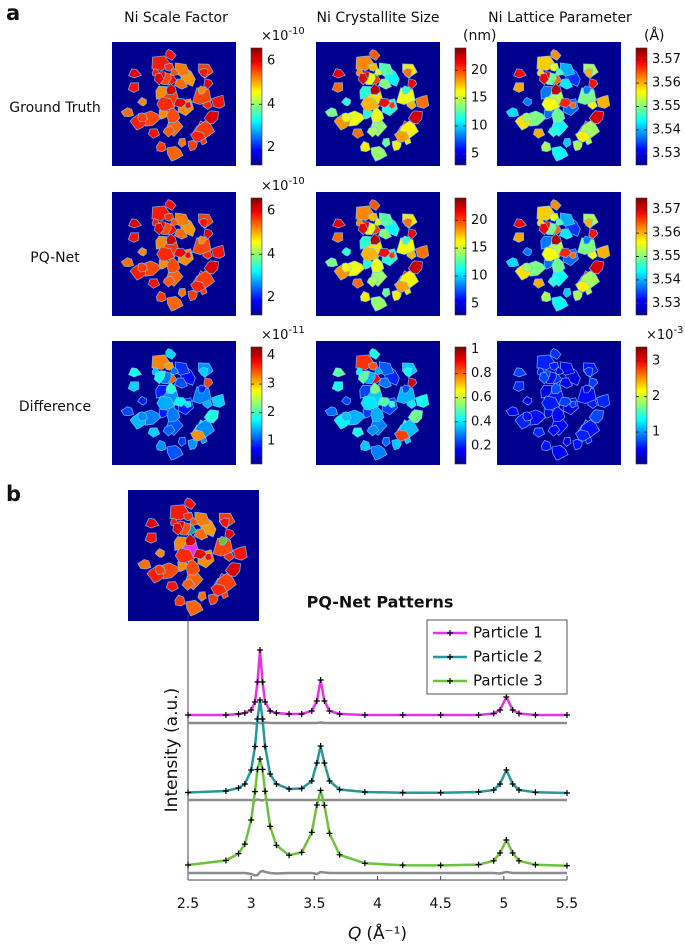  I want to click on y-axis-label: Intensity (a.u.), so click(172, 750).